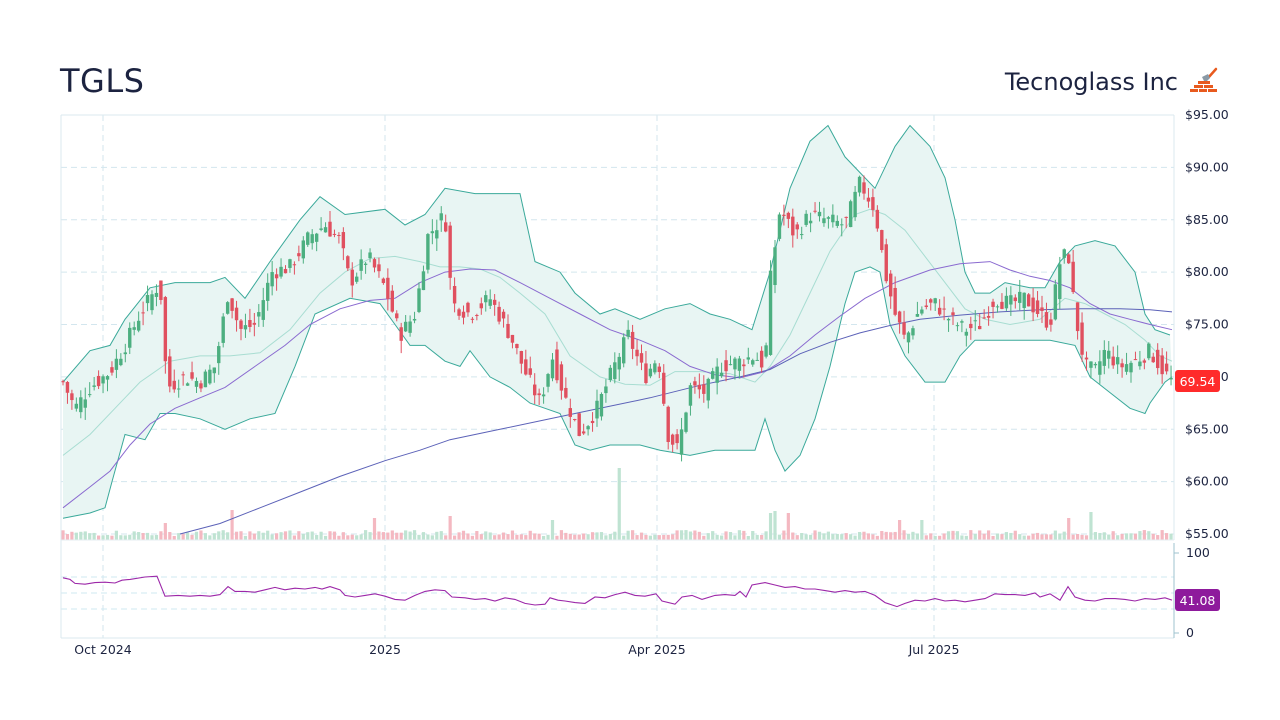 The image size is (1280, 720). Describe the element at coordinates (617, 504) in the screenshot. I see `volume-bars` at that location.